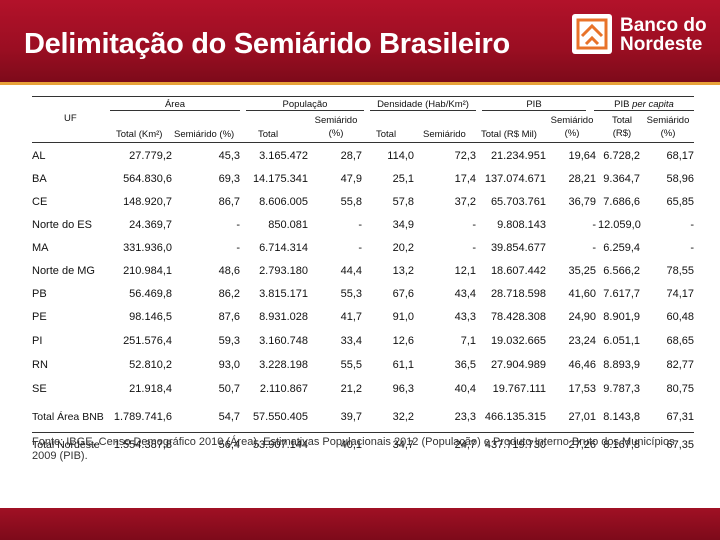 The image size is (720, 540). Describe the element at coordinates (680, 389) in the screenshot. I see `cell-pc-semi: 80,75` at that location.